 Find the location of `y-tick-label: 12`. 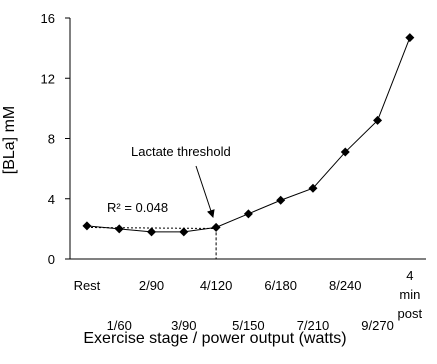

y-tick-label: 12 is located at coordinates (48, 78).